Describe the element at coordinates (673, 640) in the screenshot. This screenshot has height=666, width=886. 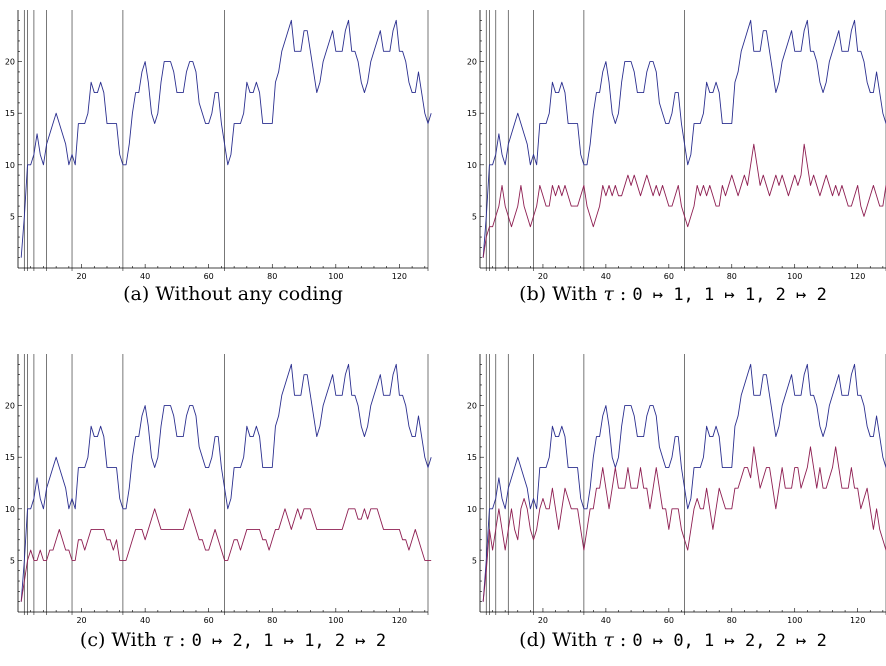
I see `panel-caption: (d) With τ : 0 ↦ 0, 1 ↦ 2, 2 ↦ 2` at that location.